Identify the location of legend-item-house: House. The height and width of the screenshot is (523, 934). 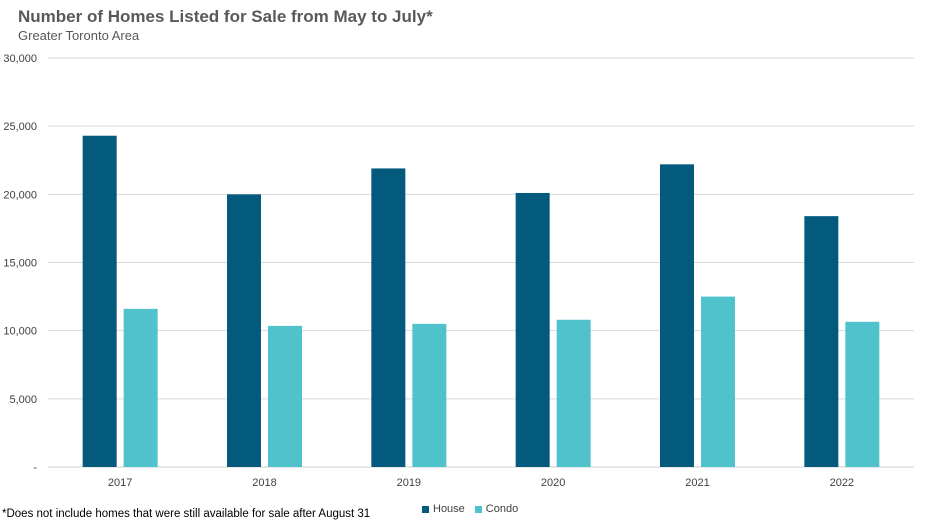
(443, 509).